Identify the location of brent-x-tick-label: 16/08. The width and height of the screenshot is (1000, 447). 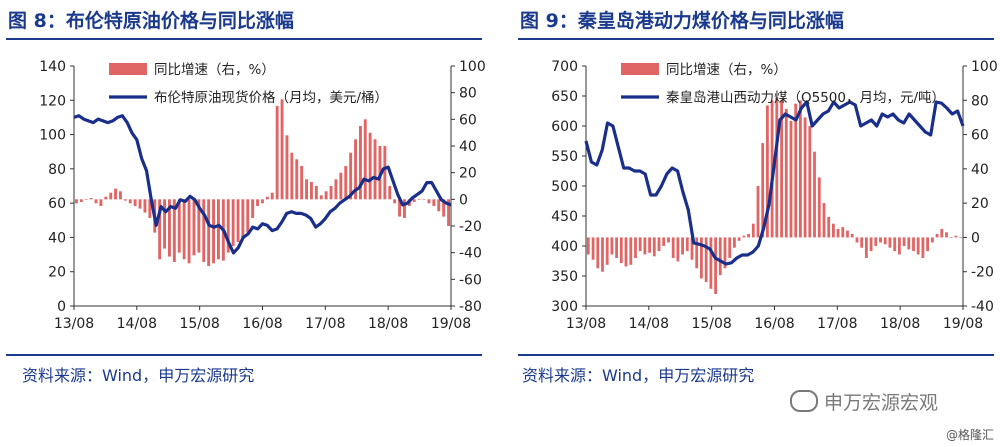
(262, 324).